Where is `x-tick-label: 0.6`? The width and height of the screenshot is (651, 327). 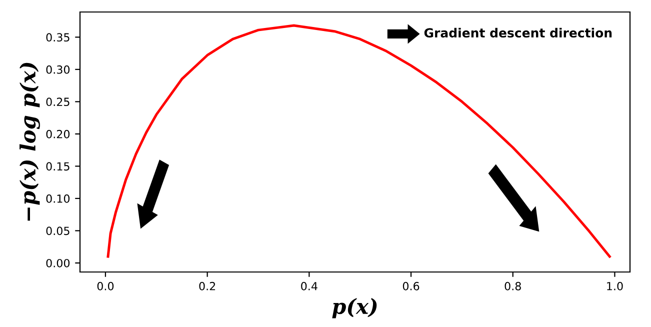
x-tick-label: 0.6 is located at coordinates (411, 286).